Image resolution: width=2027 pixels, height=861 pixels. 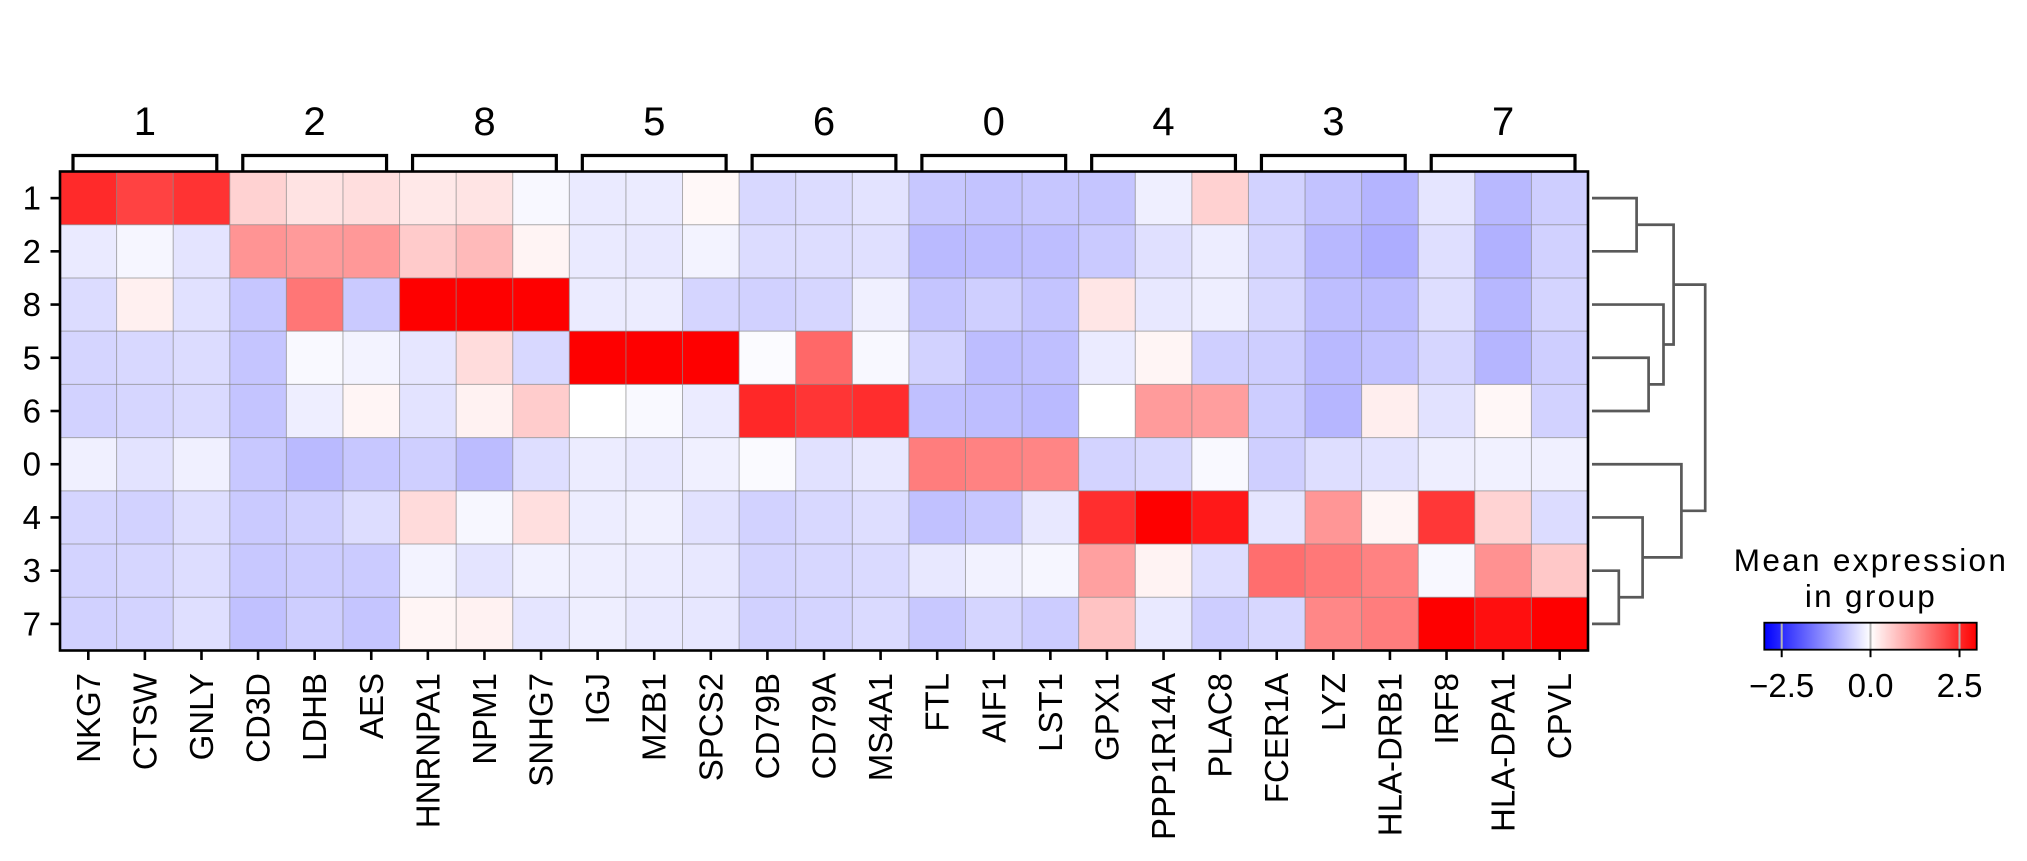 What do you see at coordinates (314, 717) in the screenshot?
I see `svg-text: LDHB` at bounding box center [314, 717].